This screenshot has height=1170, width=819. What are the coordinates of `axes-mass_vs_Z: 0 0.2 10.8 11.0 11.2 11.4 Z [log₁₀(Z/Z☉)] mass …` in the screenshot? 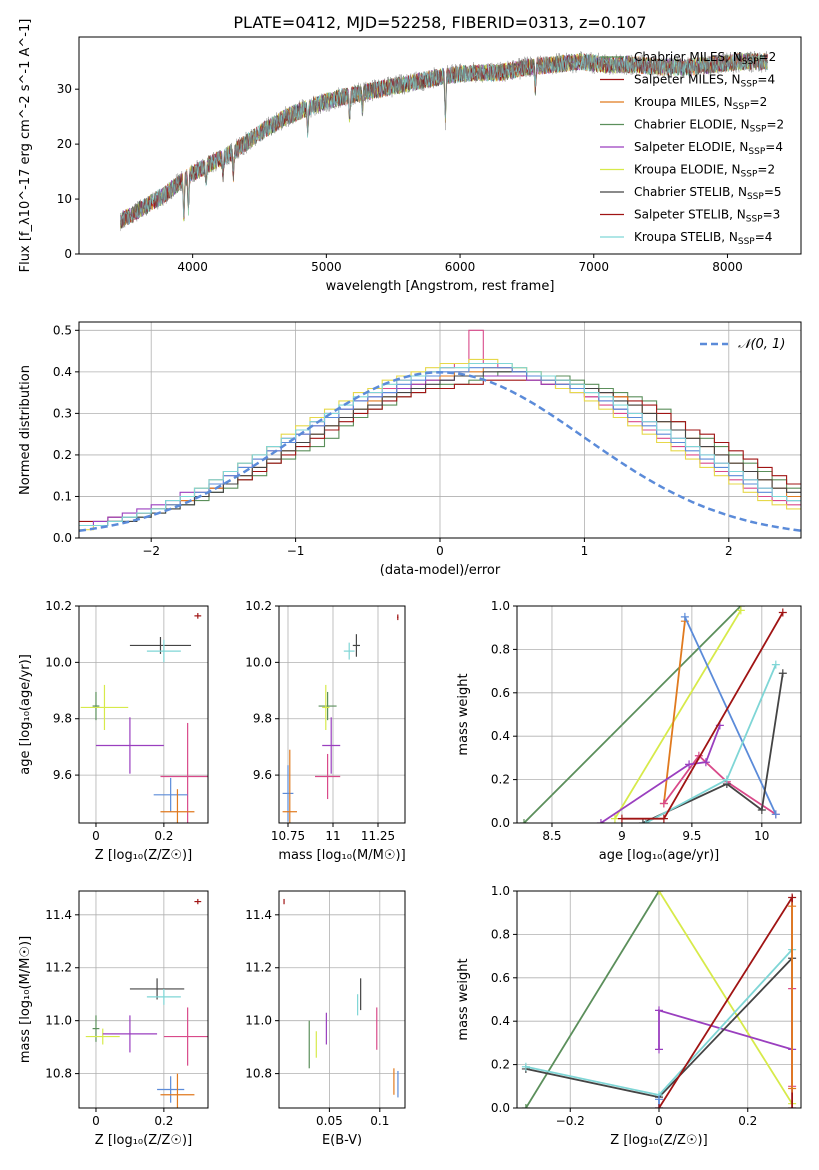 It's located at (113, 1019).